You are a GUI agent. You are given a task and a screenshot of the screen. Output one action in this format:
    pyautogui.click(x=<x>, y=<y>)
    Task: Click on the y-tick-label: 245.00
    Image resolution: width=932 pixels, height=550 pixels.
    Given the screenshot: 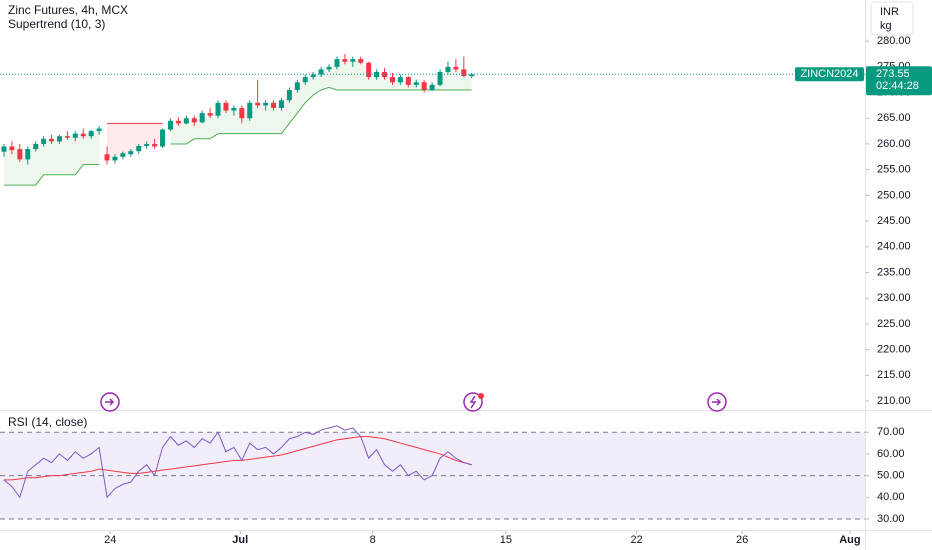 What is the action you would take?
    pyautogui.click(x=894, y=221)
    